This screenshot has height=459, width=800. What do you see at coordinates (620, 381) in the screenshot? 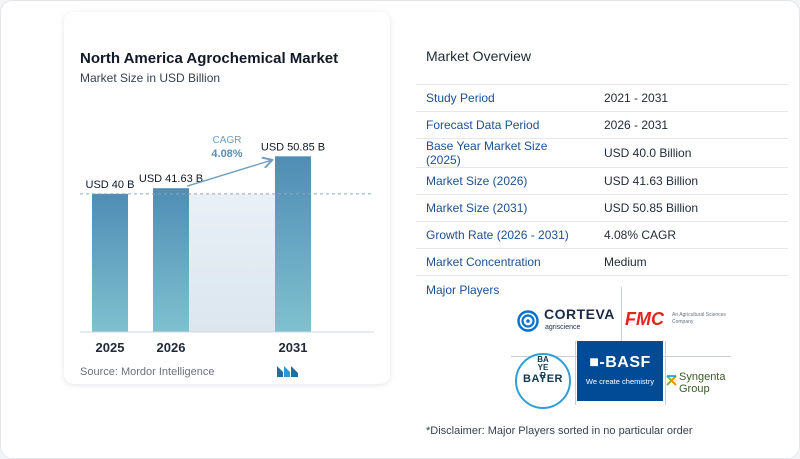
I see `basf-tagline: We create chemistry` at bounding box center [620, 381].